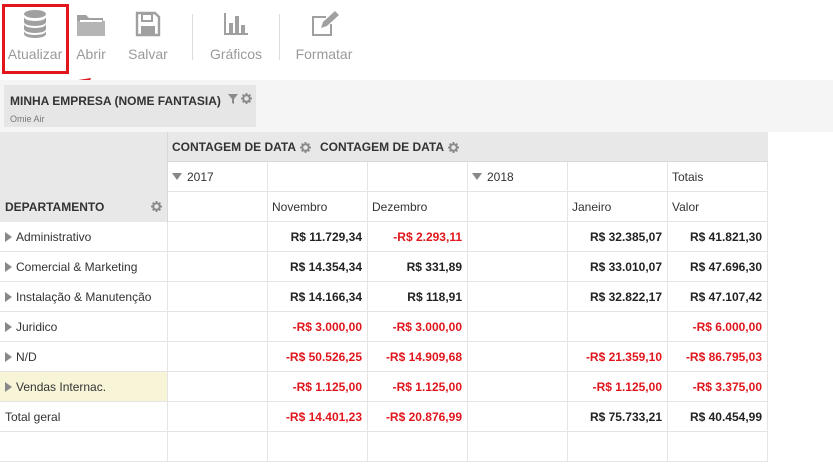 Image resolution: width=833 pixels, height=465 pixels. I want to click on year-header-2017: 2017, so click(218, 177).